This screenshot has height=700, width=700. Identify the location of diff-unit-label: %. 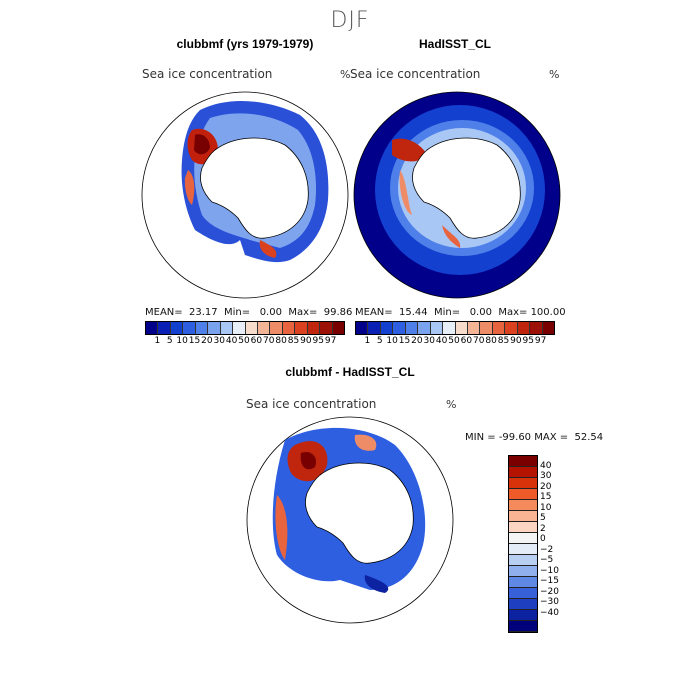
(451, 404).